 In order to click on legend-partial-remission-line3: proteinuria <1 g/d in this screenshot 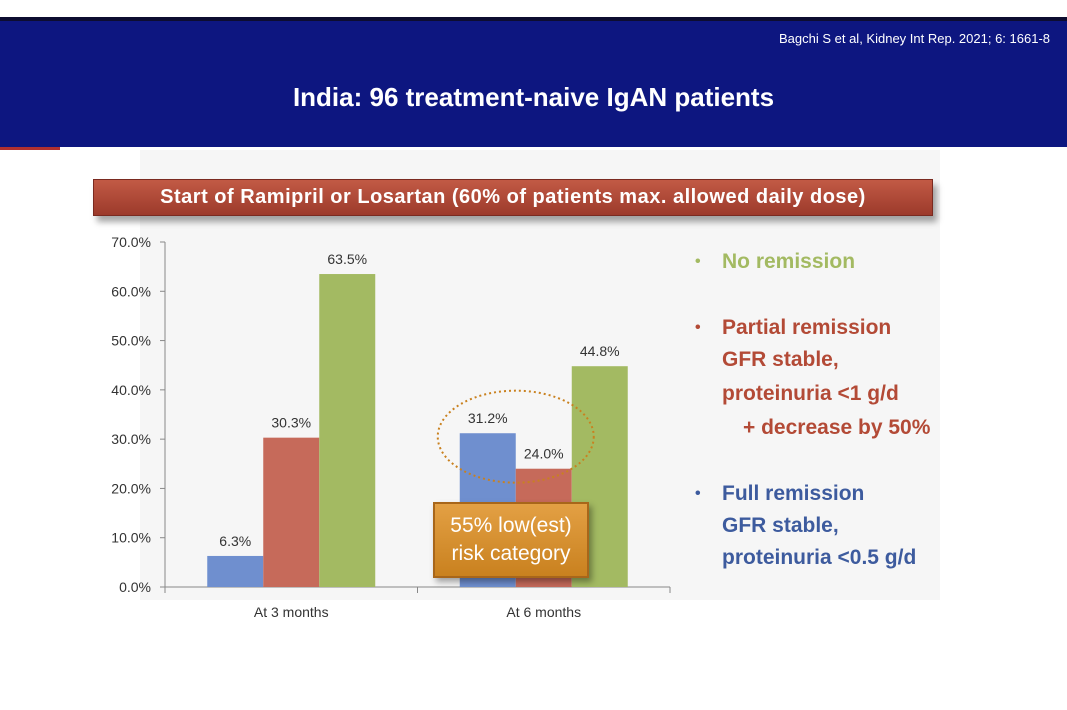, I will do `click(810, 393)`.